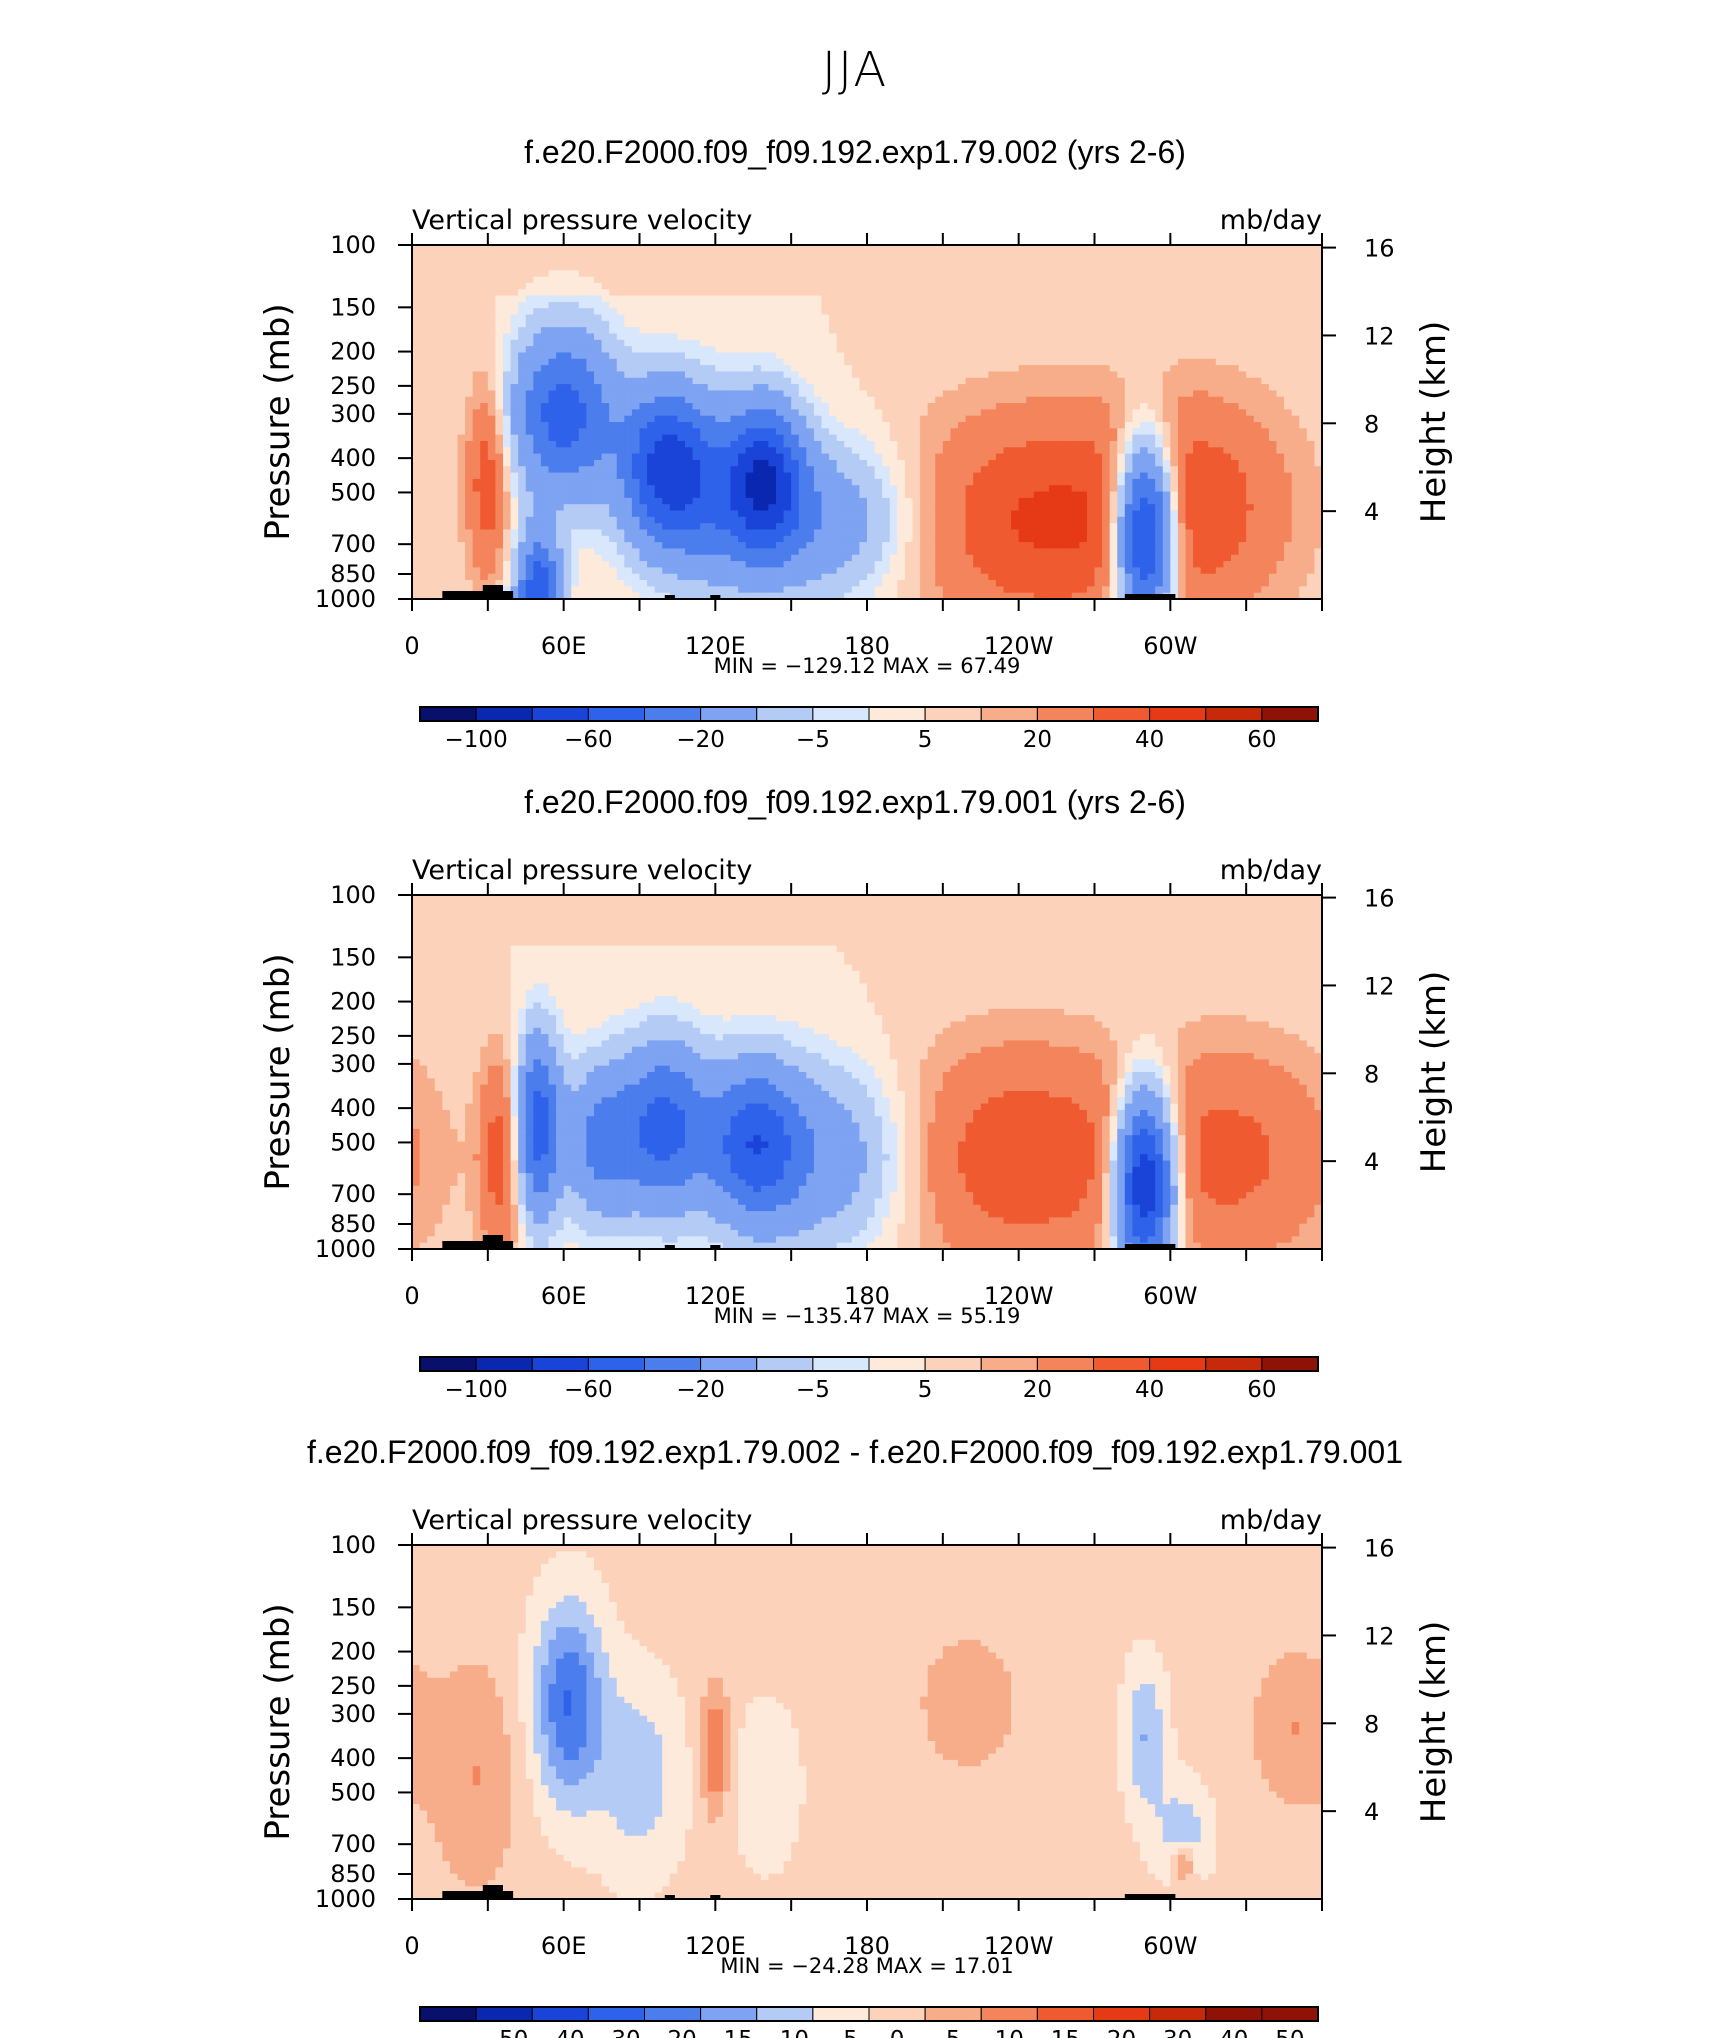 Image resolution: width=1710 pixels, height=2038 pixels. What do you see at coordinates (813, 740) in the screenshot?
I see `colorbar-label: −5` at bounding box center [813, 740].